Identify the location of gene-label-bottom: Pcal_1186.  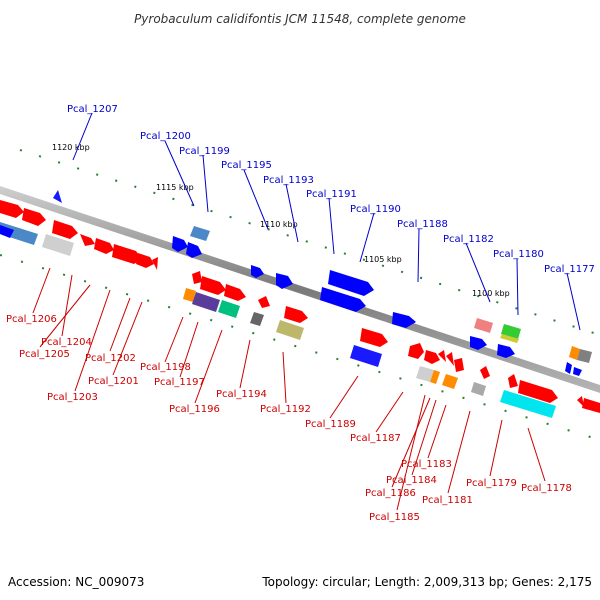
(390, 493).